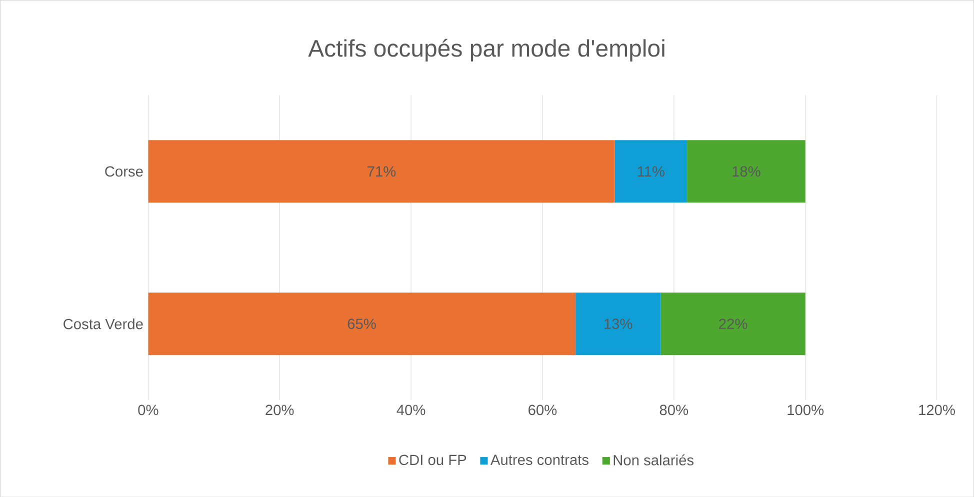 This screenshot has width=974, height=497. I want to click on x-tick-label: 80%, so click(674, 410).